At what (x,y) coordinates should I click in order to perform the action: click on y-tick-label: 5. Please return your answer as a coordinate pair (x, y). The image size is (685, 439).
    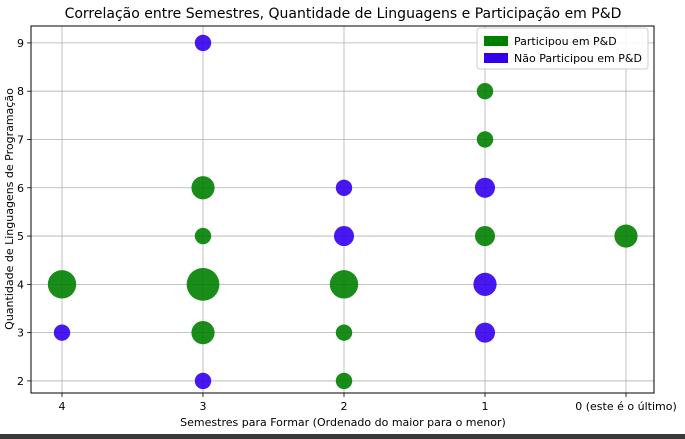
    Looking at the image, I should click on (20, 236).